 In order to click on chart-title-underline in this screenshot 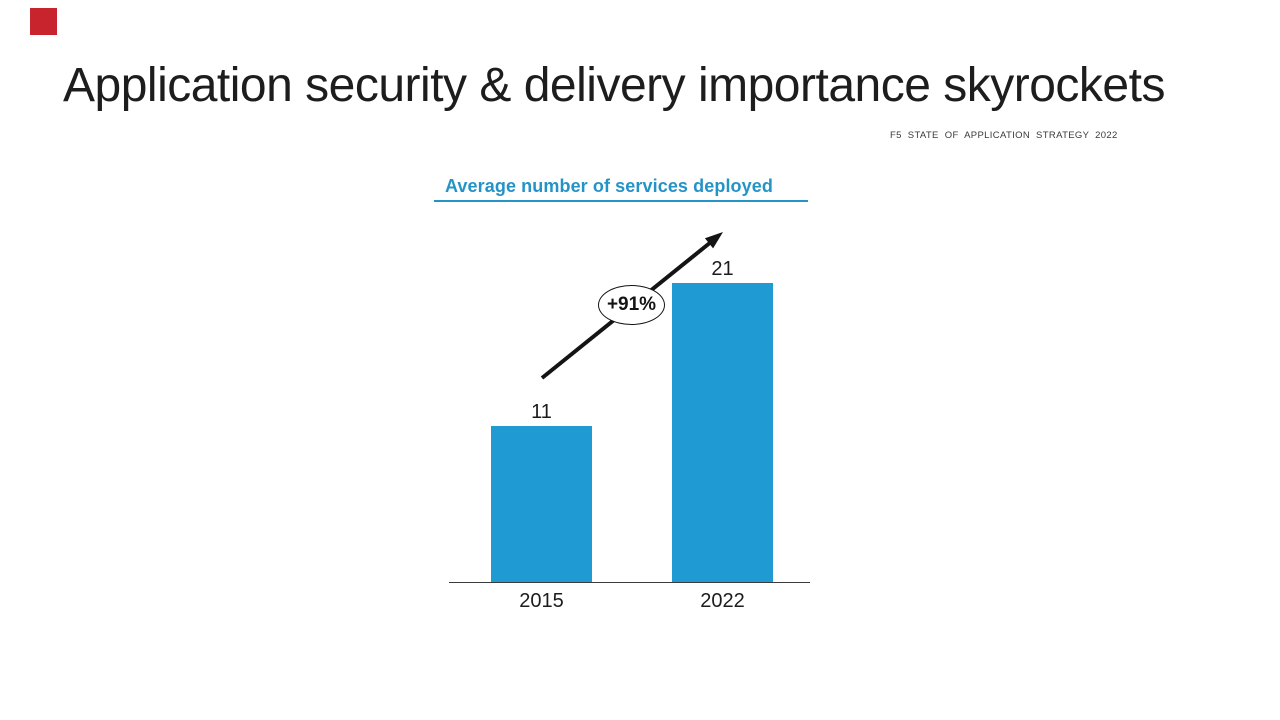, I will do `click(621, 201)`.